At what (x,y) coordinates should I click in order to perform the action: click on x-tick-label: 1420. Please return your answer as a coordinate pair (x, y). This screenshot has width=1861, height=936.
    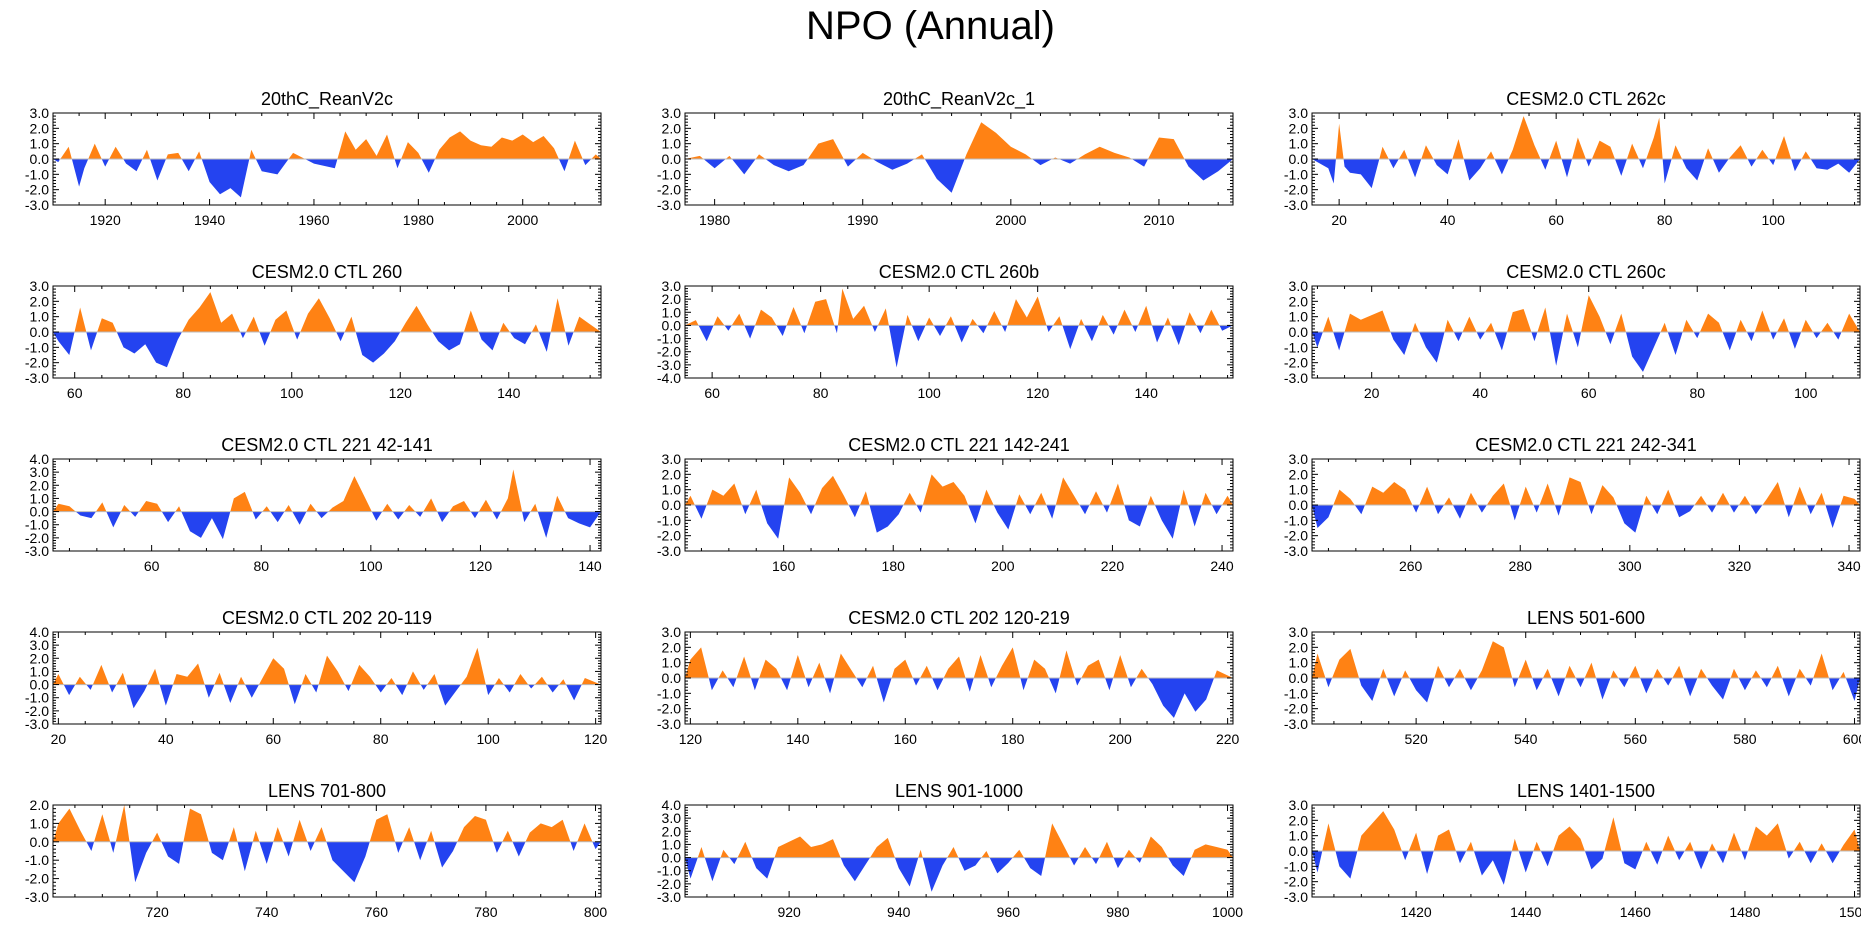
    Looking at the image, I should click on (1416, 912).